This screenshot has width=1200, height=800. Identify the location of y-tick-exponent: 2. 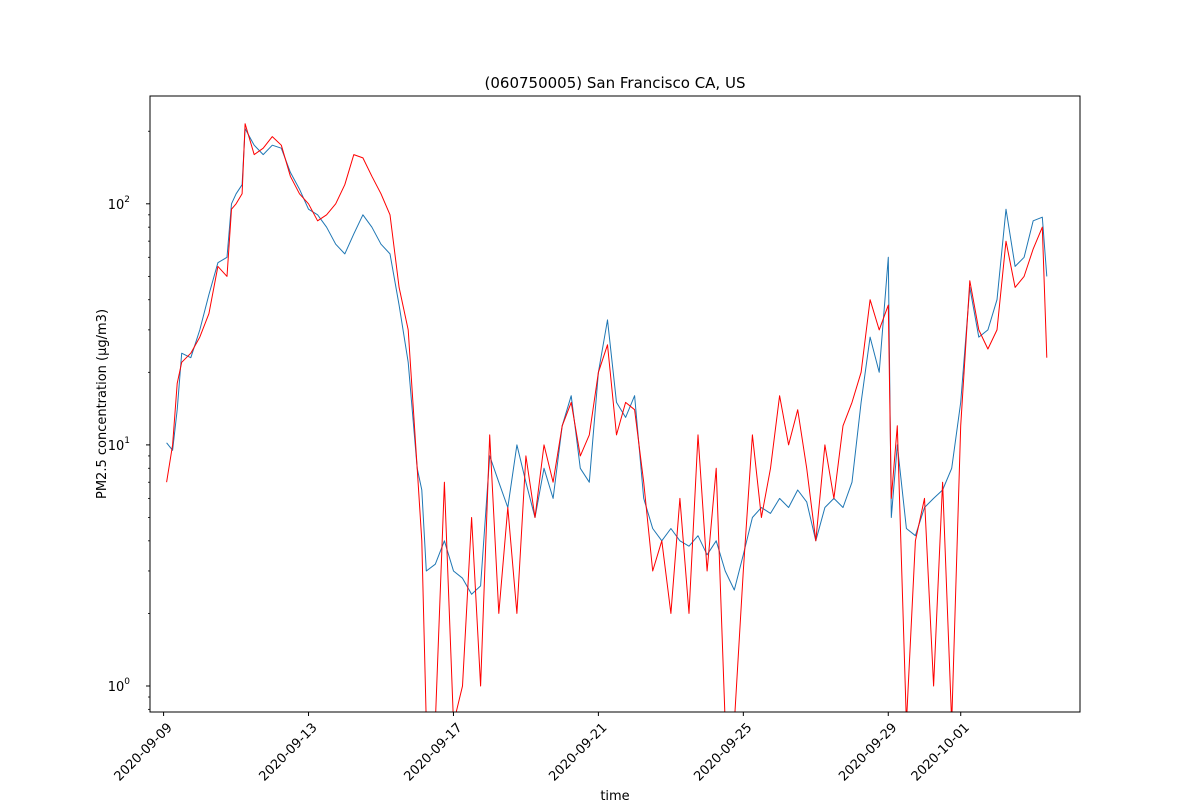
(127, 200).